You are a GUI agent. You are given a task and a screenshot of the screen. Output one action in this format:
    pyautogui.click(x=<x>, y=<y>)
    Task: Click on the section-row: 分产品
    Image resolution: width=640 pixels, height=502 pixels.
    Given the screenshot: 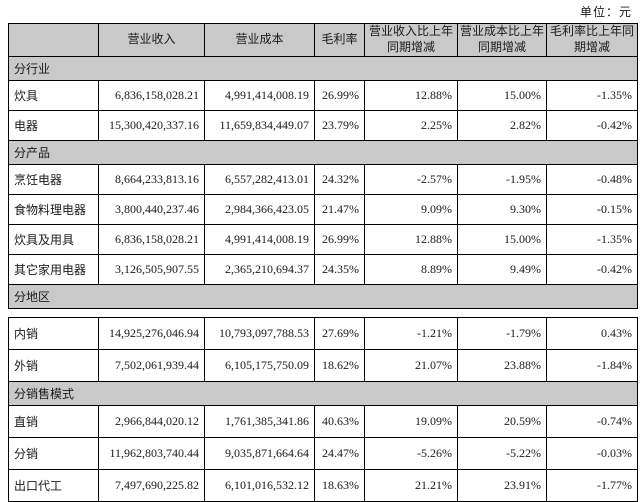 What is the action you would take?
    pyautogui.click(x=323, y=152)
    